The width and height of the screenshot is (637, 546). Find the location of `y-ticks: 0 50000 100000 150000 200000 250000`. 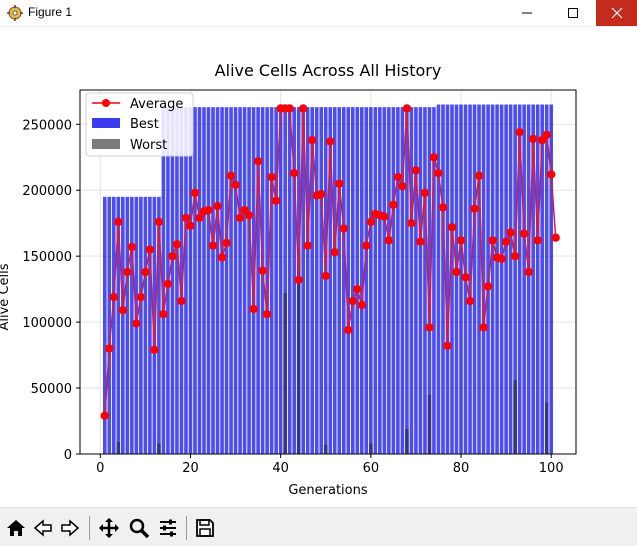

y-ticks: 0 50000 100000 150000 200000 250000 is located at coordinates (51, 290).